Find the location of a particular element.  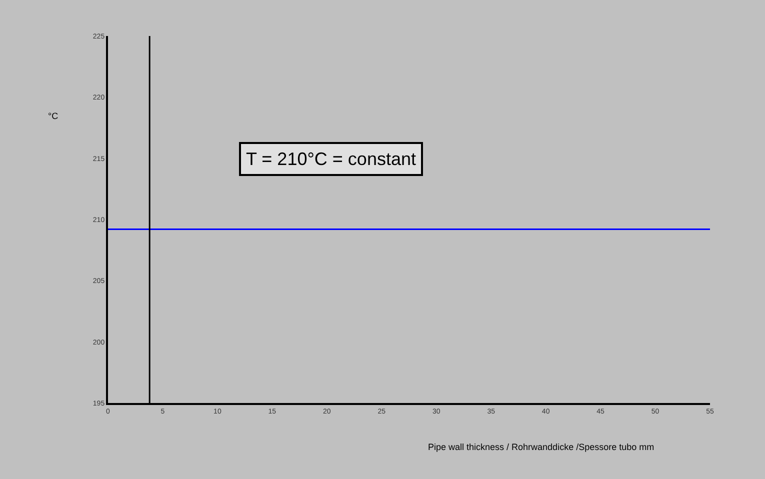

x-axis-title: Pipe wall thickness / Rohrwanddicke /Spessore tubo mm is located at coordinates (541, 447).